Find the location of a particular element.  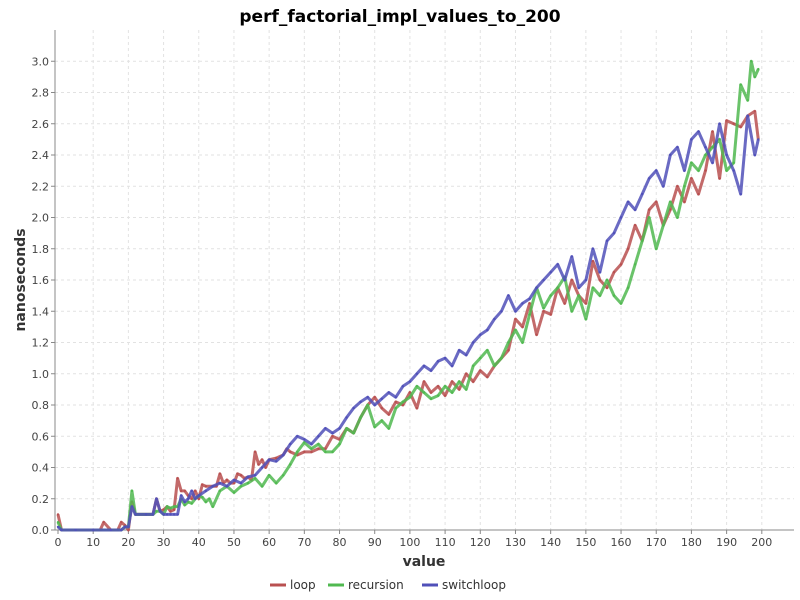

y-tick-label: 0.2 is located at coordinates (41, 499).